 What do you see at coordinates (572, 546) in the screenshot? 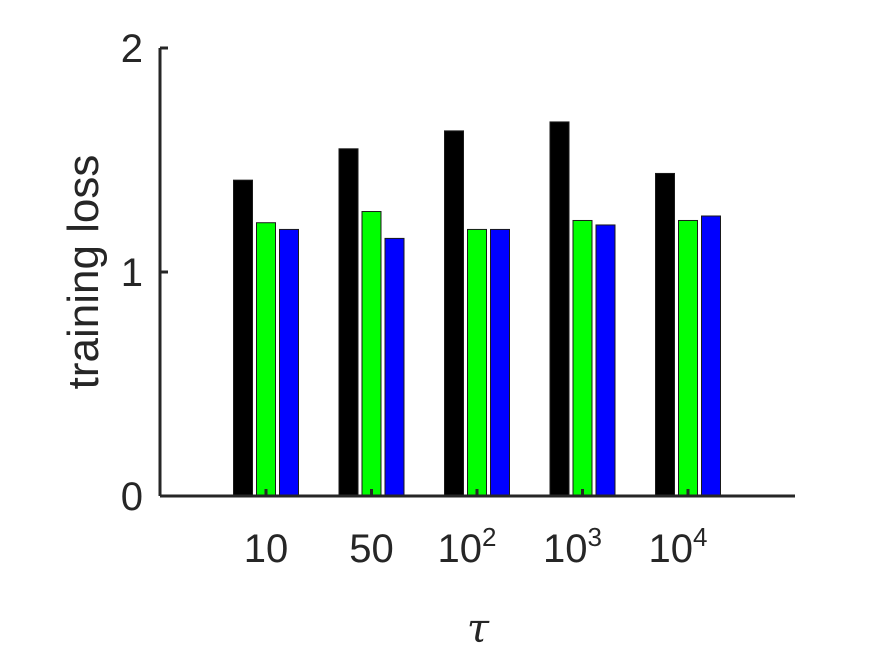
I see `x-tick-label-3: 10³` at bounding box center [572, 546].